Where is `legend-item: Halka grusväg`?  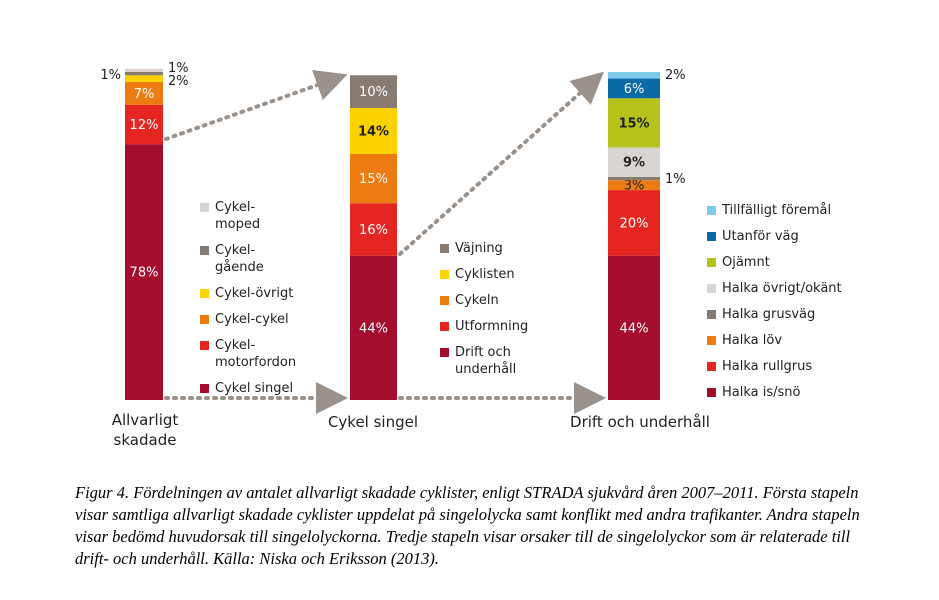 legend-item: Halka grusväg is located at coordinates (782, 314).